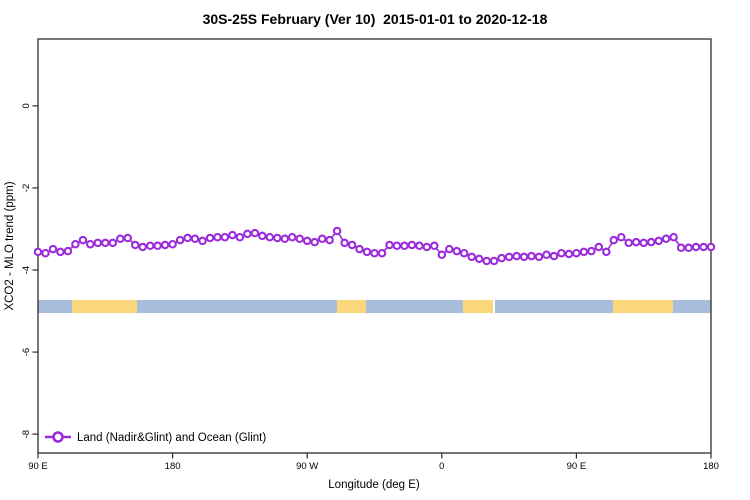 The width and height of the screenshot is (750, 500). I want to click on y-tick-label: -2, so click(26, 188).